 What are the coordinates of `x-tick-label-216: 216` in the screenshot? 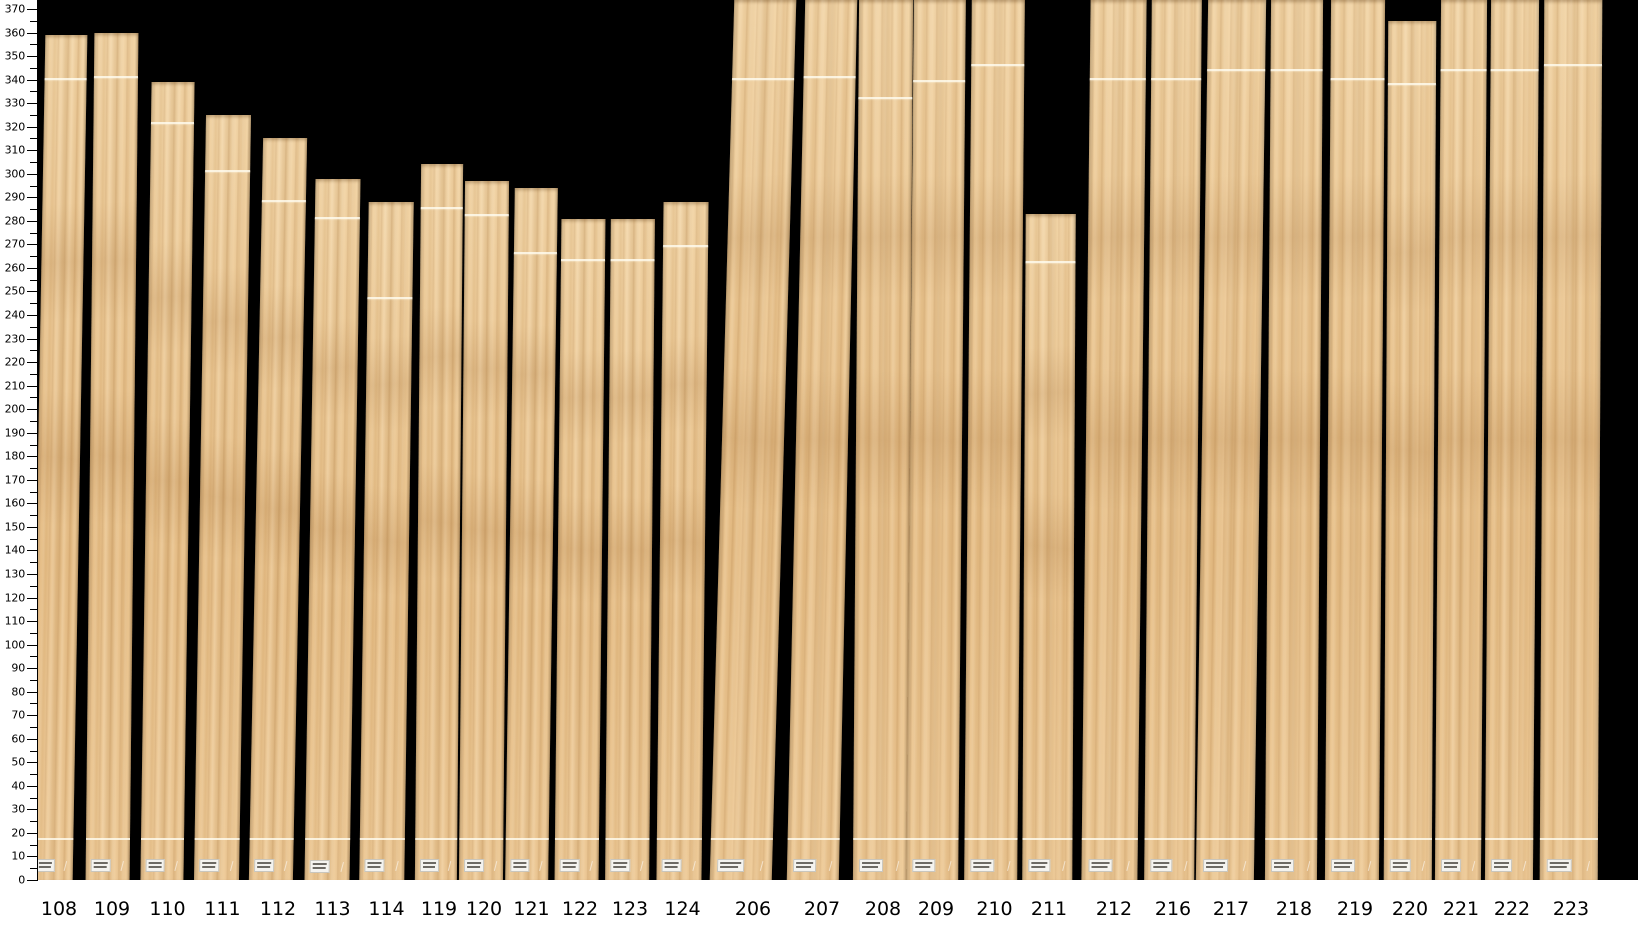 It's located at (1173, 909).